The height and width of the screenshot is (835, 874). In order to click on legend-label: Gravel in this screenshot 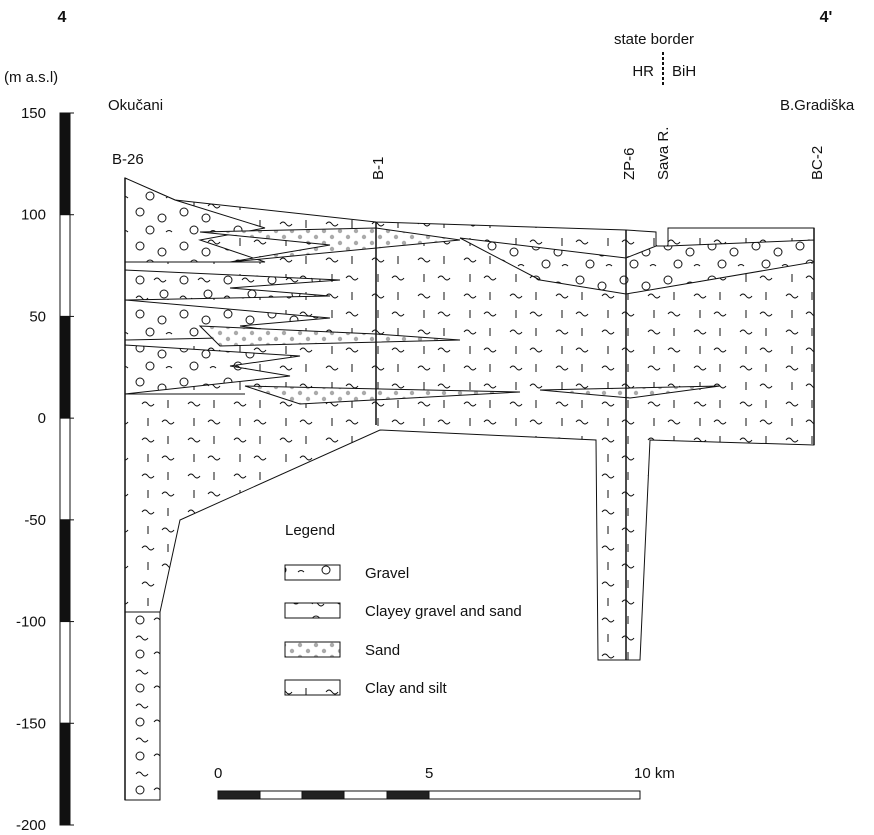, I will do `click(387, 573)`.